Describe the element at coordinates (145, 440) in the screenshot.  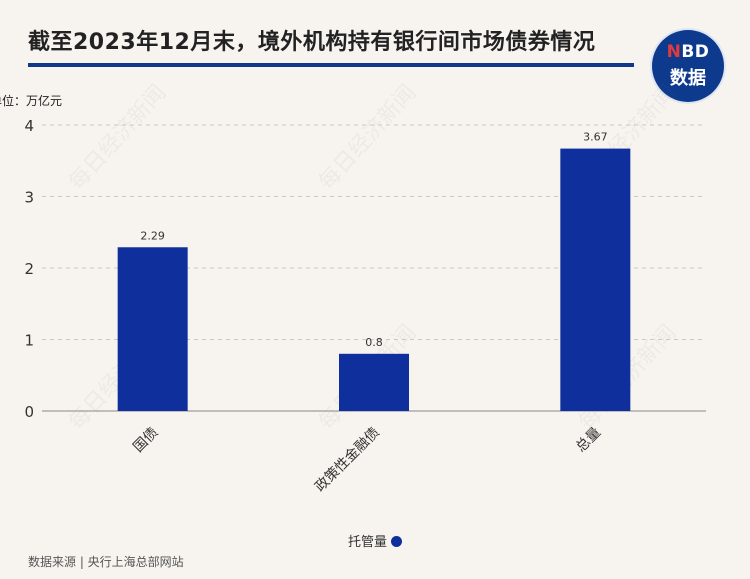
I see `x-tick-label: 国债` at that location.